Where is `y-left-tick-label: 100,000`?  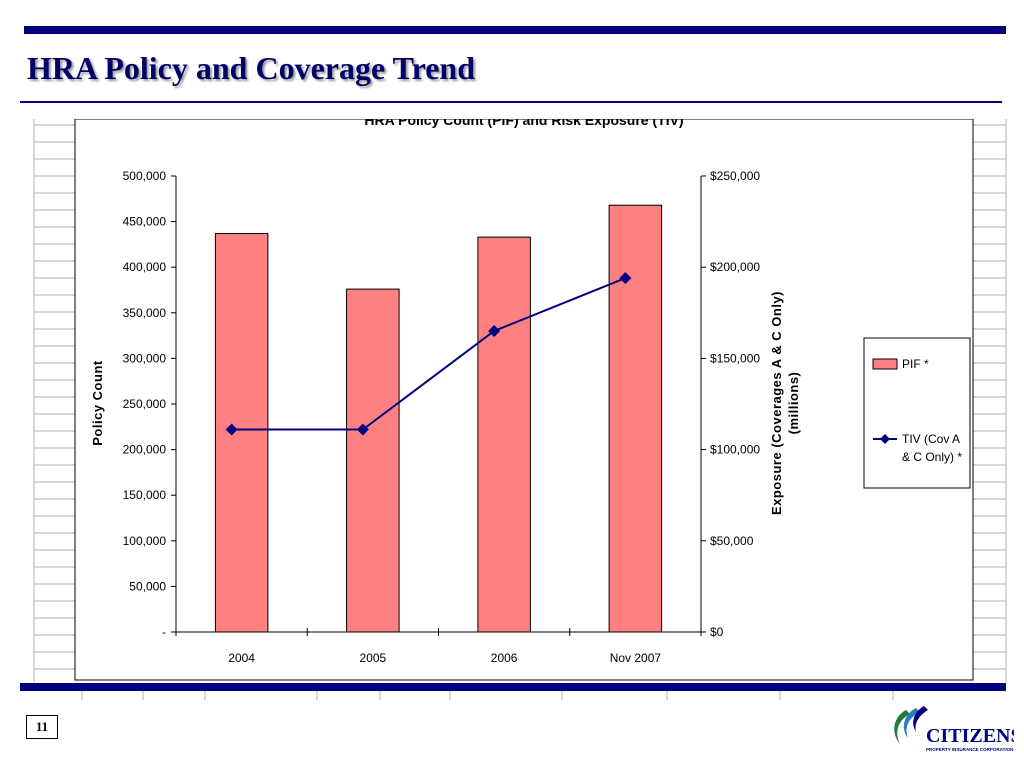
y-left-tick-label: 100,000 is located at coordinates (145, 541).